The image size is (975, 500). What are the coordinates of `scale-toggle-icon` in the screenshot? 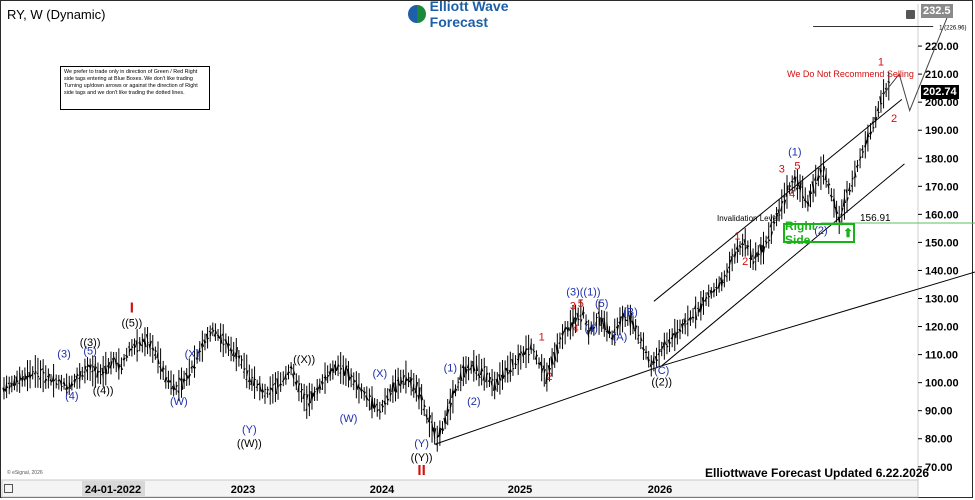 It's located at (8, 488).